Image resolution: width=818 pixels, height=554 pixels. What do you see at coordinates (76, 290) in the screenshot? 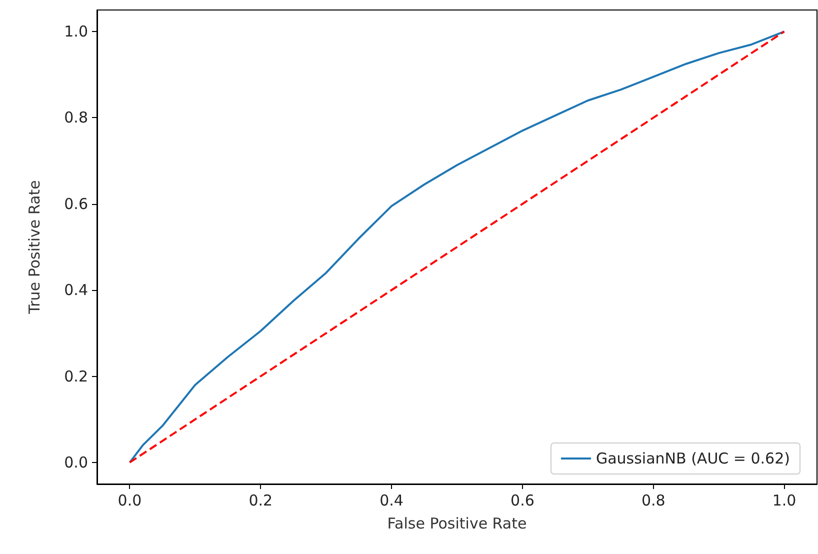
I see `y-tick-label: 0.4` at bounding box center [76, 290].